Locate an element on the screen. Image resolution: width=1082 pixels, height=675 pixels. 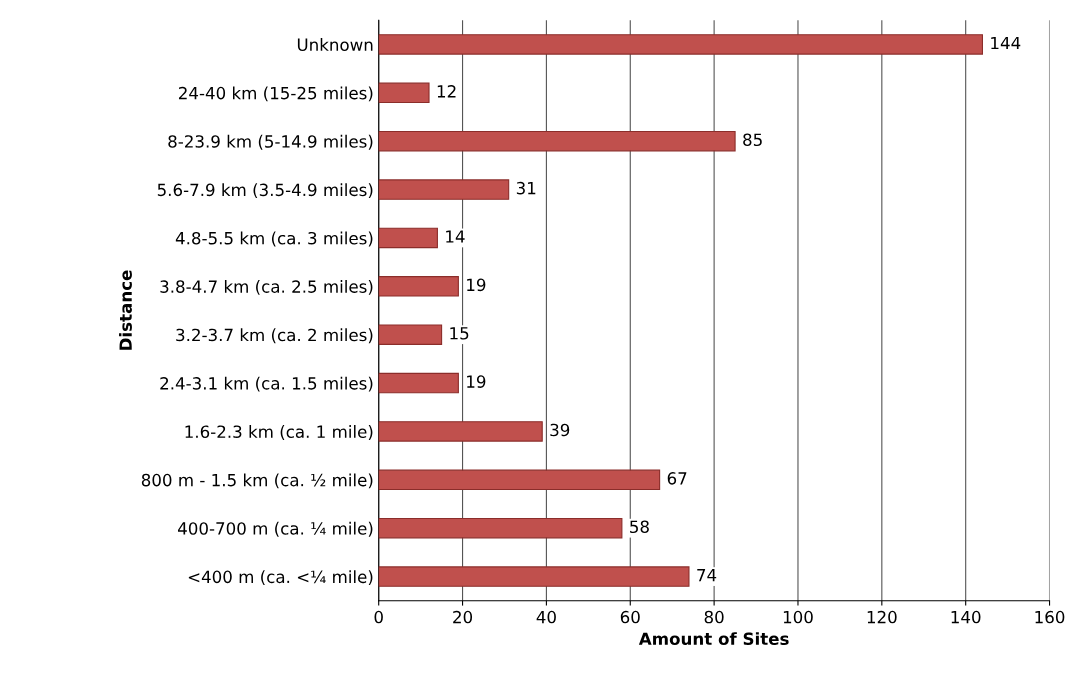
data-label: 58 is located at coordinates (639, 527).